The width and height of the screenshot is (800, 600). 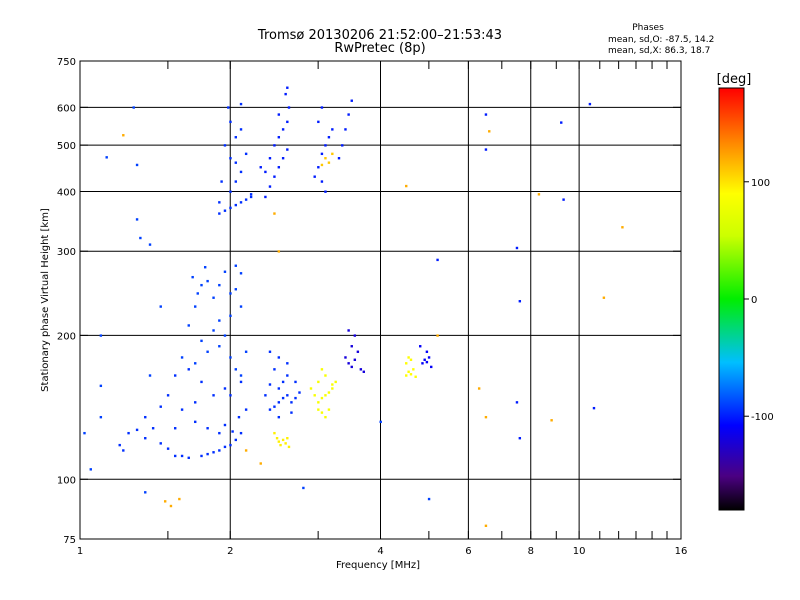 What do you see at coordinates (230, 551) in the screenshot?
I see `x-tick-label: 2` at bounding box center [230, 551].